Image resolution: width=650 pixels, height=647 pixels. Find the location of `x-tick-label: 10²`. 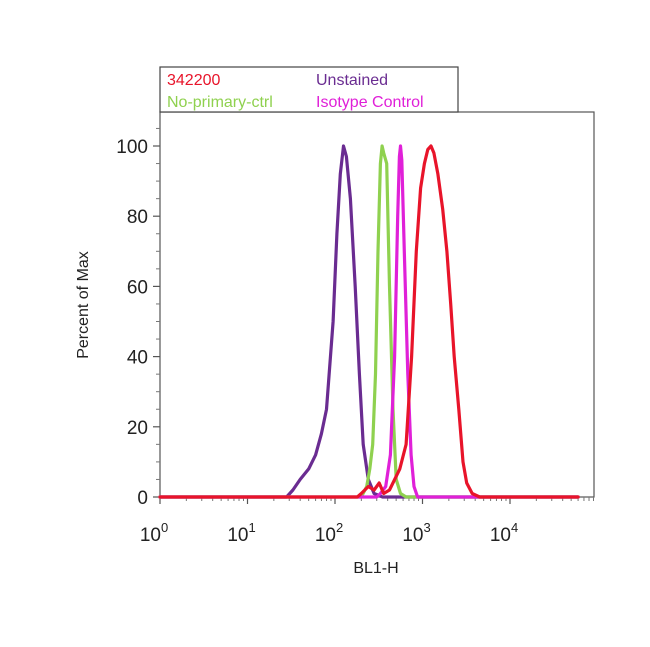

x-tick-label: 10² is located at coordinates (329, 533).